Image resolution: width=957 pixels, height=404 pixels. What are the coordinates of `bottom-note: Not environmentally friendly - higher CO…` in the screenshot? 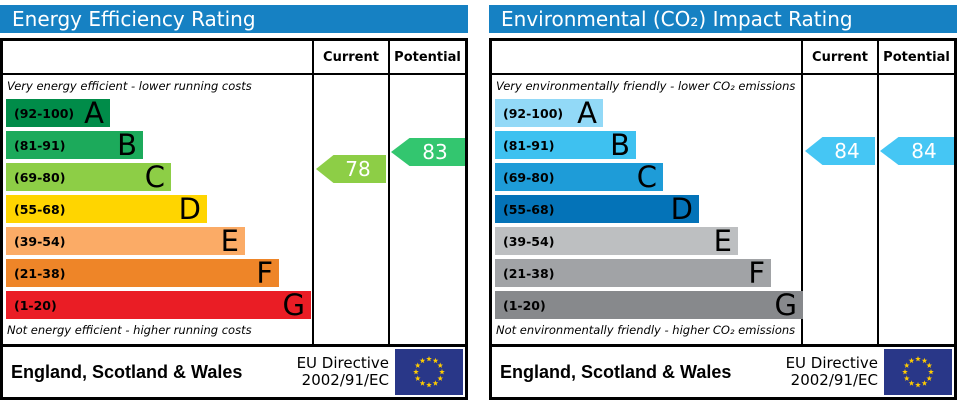 It's located at (646, 330).